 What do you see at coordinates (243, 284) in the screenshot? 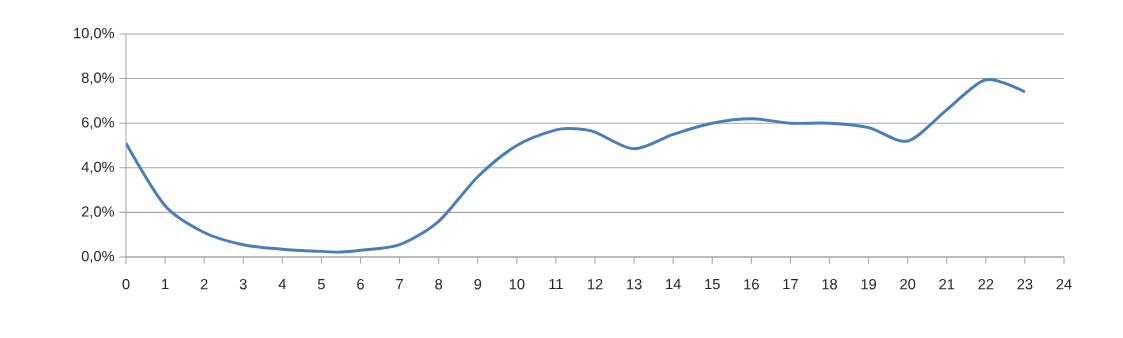
I see `x-tick-label: 3` at bounding box center [243, 284].